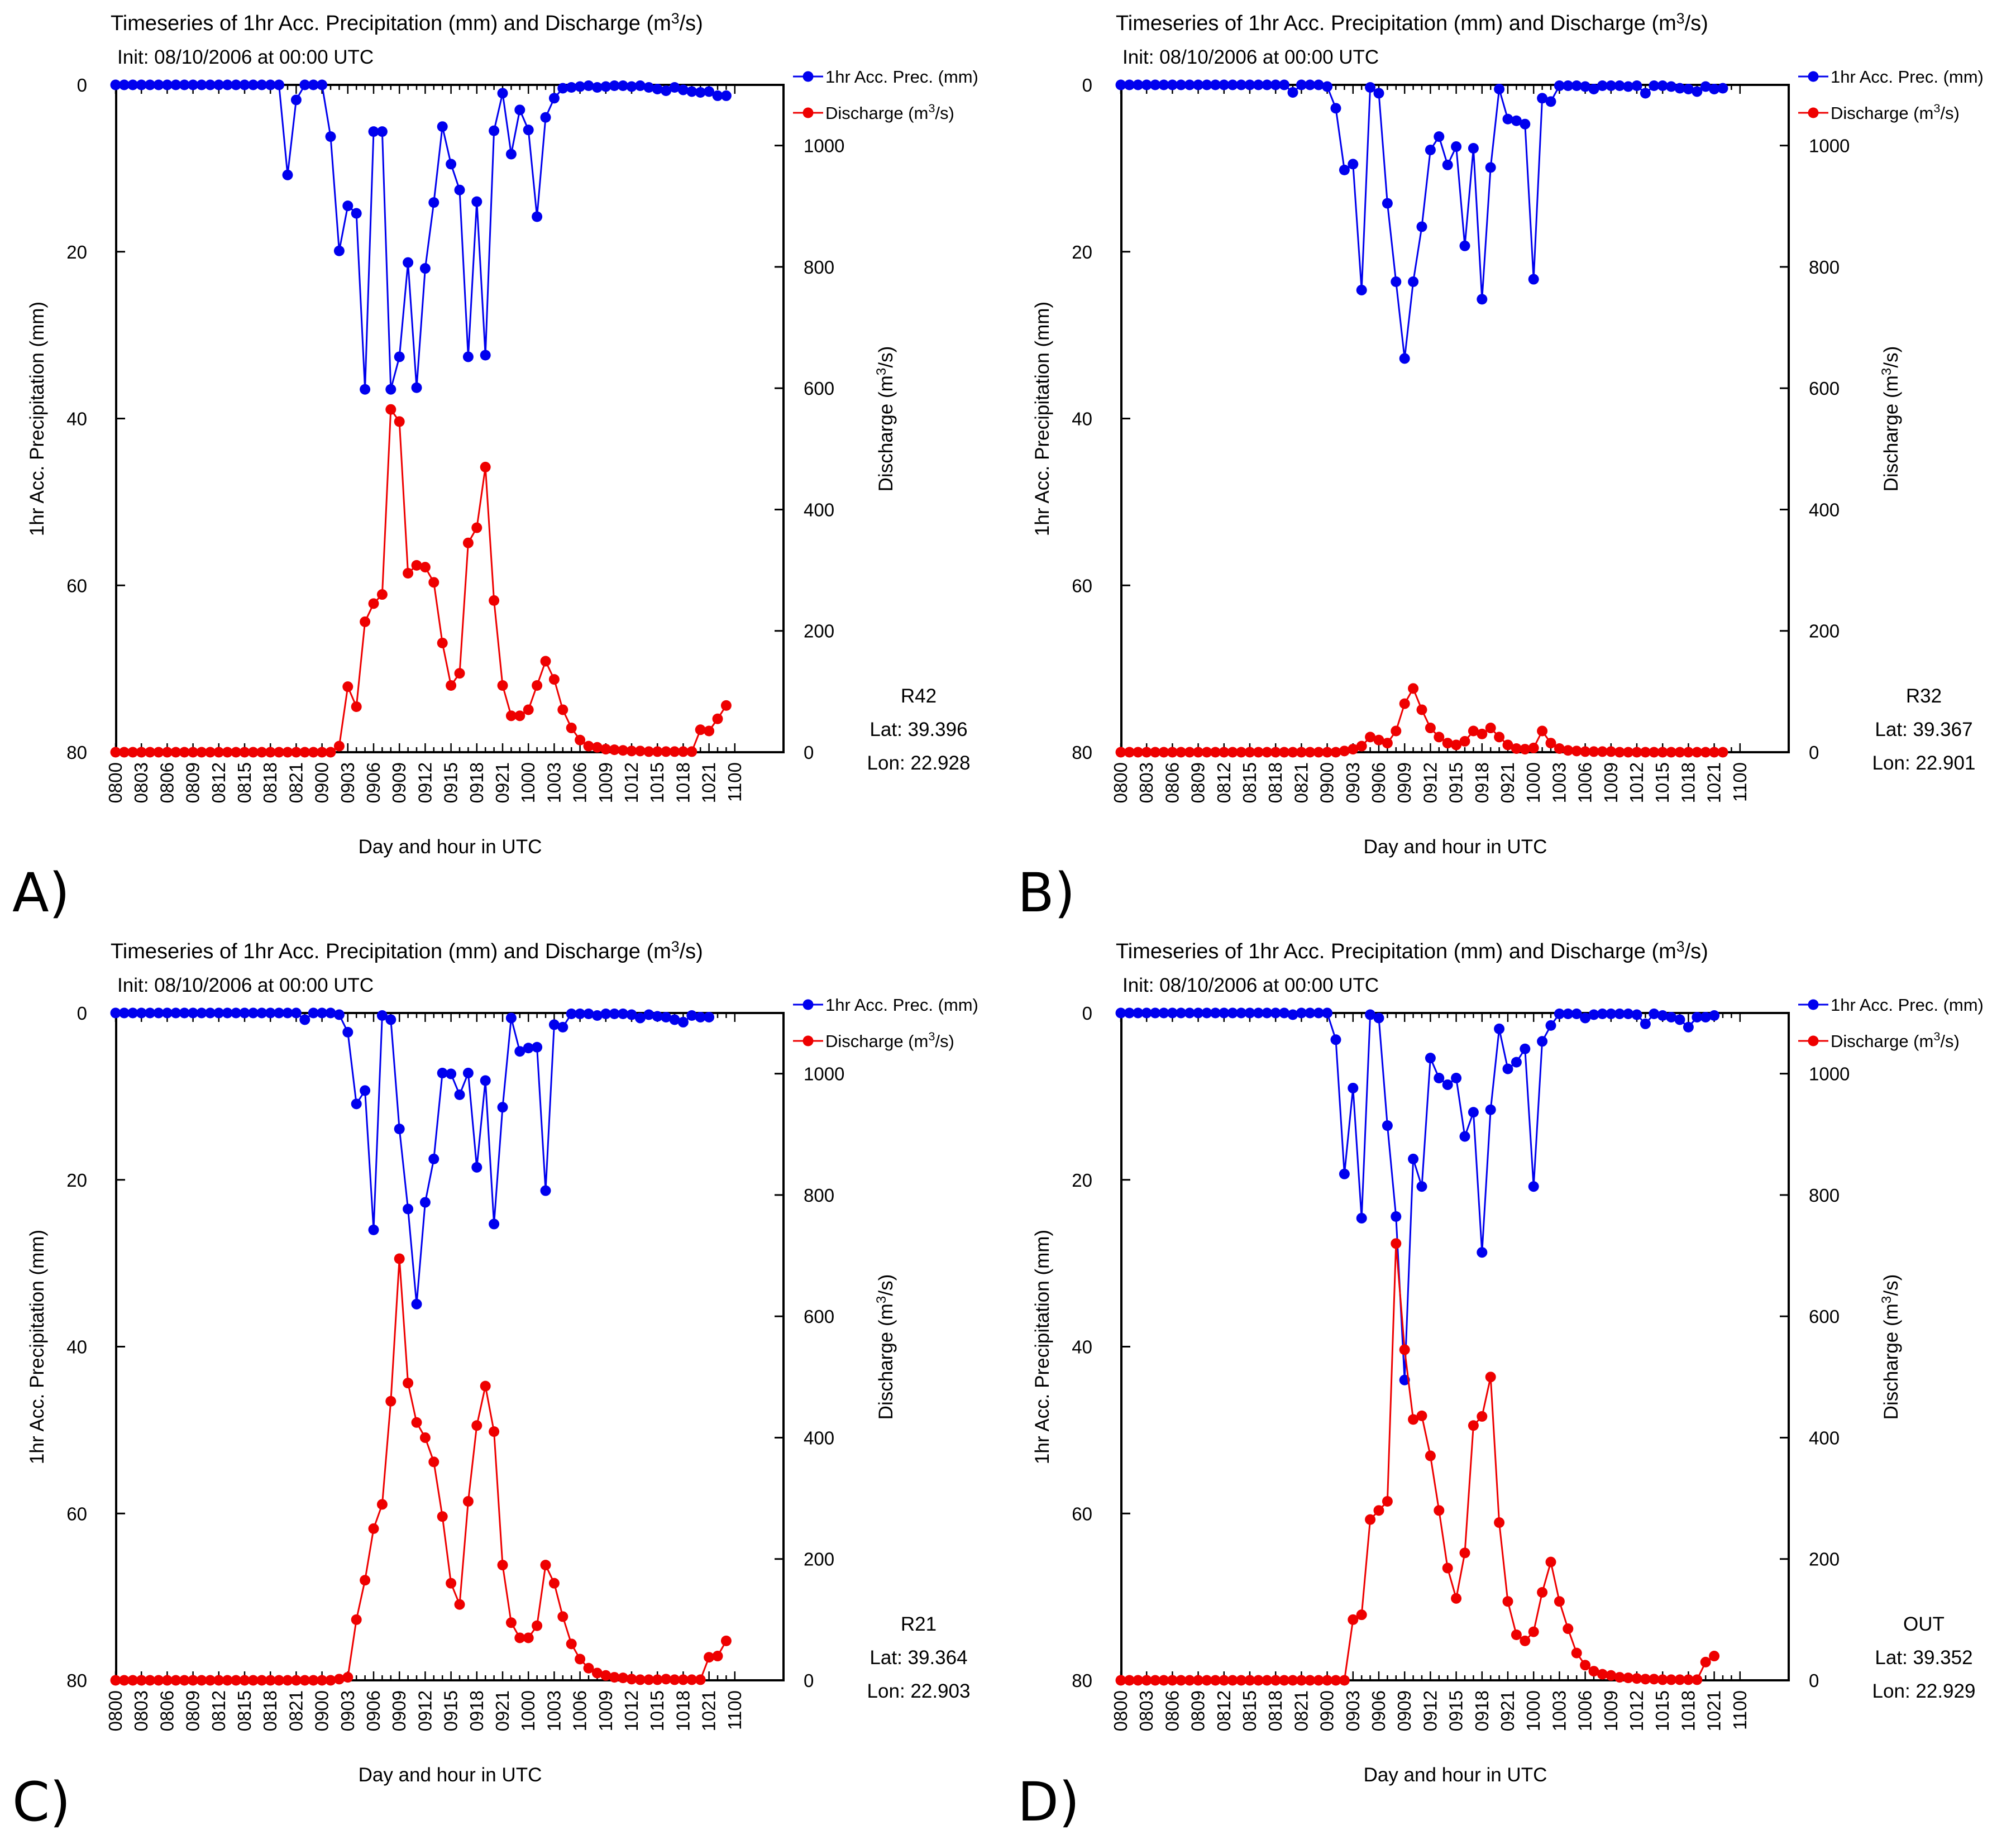 The height and width of the screenshot is (1835, 2016). I want to click on x-tick-label: 0900, so click(322, 782).